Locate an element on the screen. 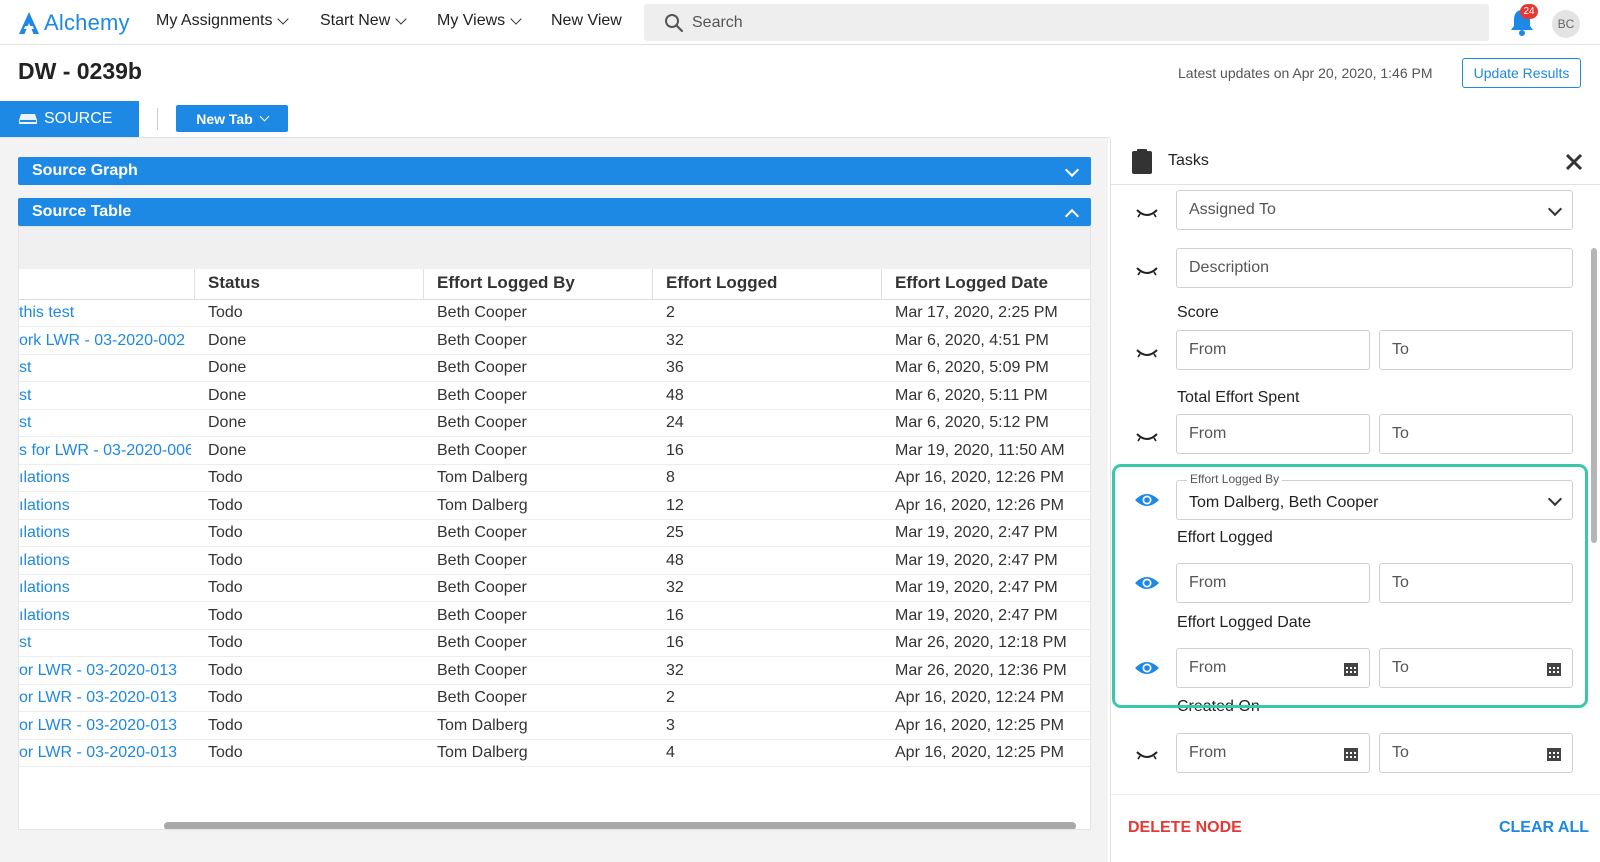 Image resolution: width=1600 pixels, height=862 pixels. nav-my-views: My Views is located at coordinates (479, 21).